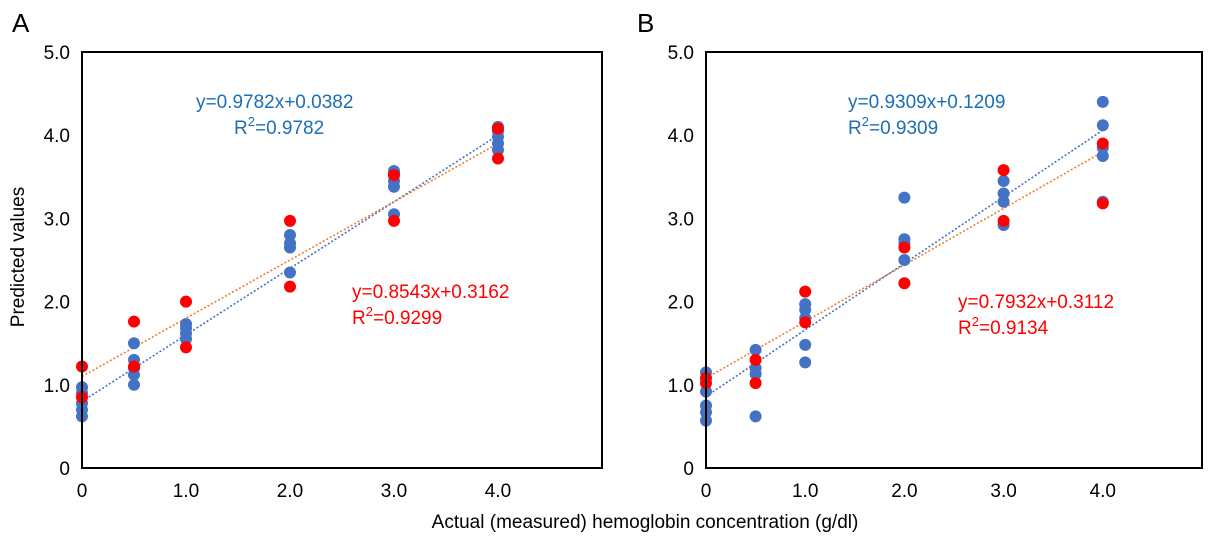 This screenshot has width=1217, height=541. I want to click on panel-letter: B, so click(645, 23).